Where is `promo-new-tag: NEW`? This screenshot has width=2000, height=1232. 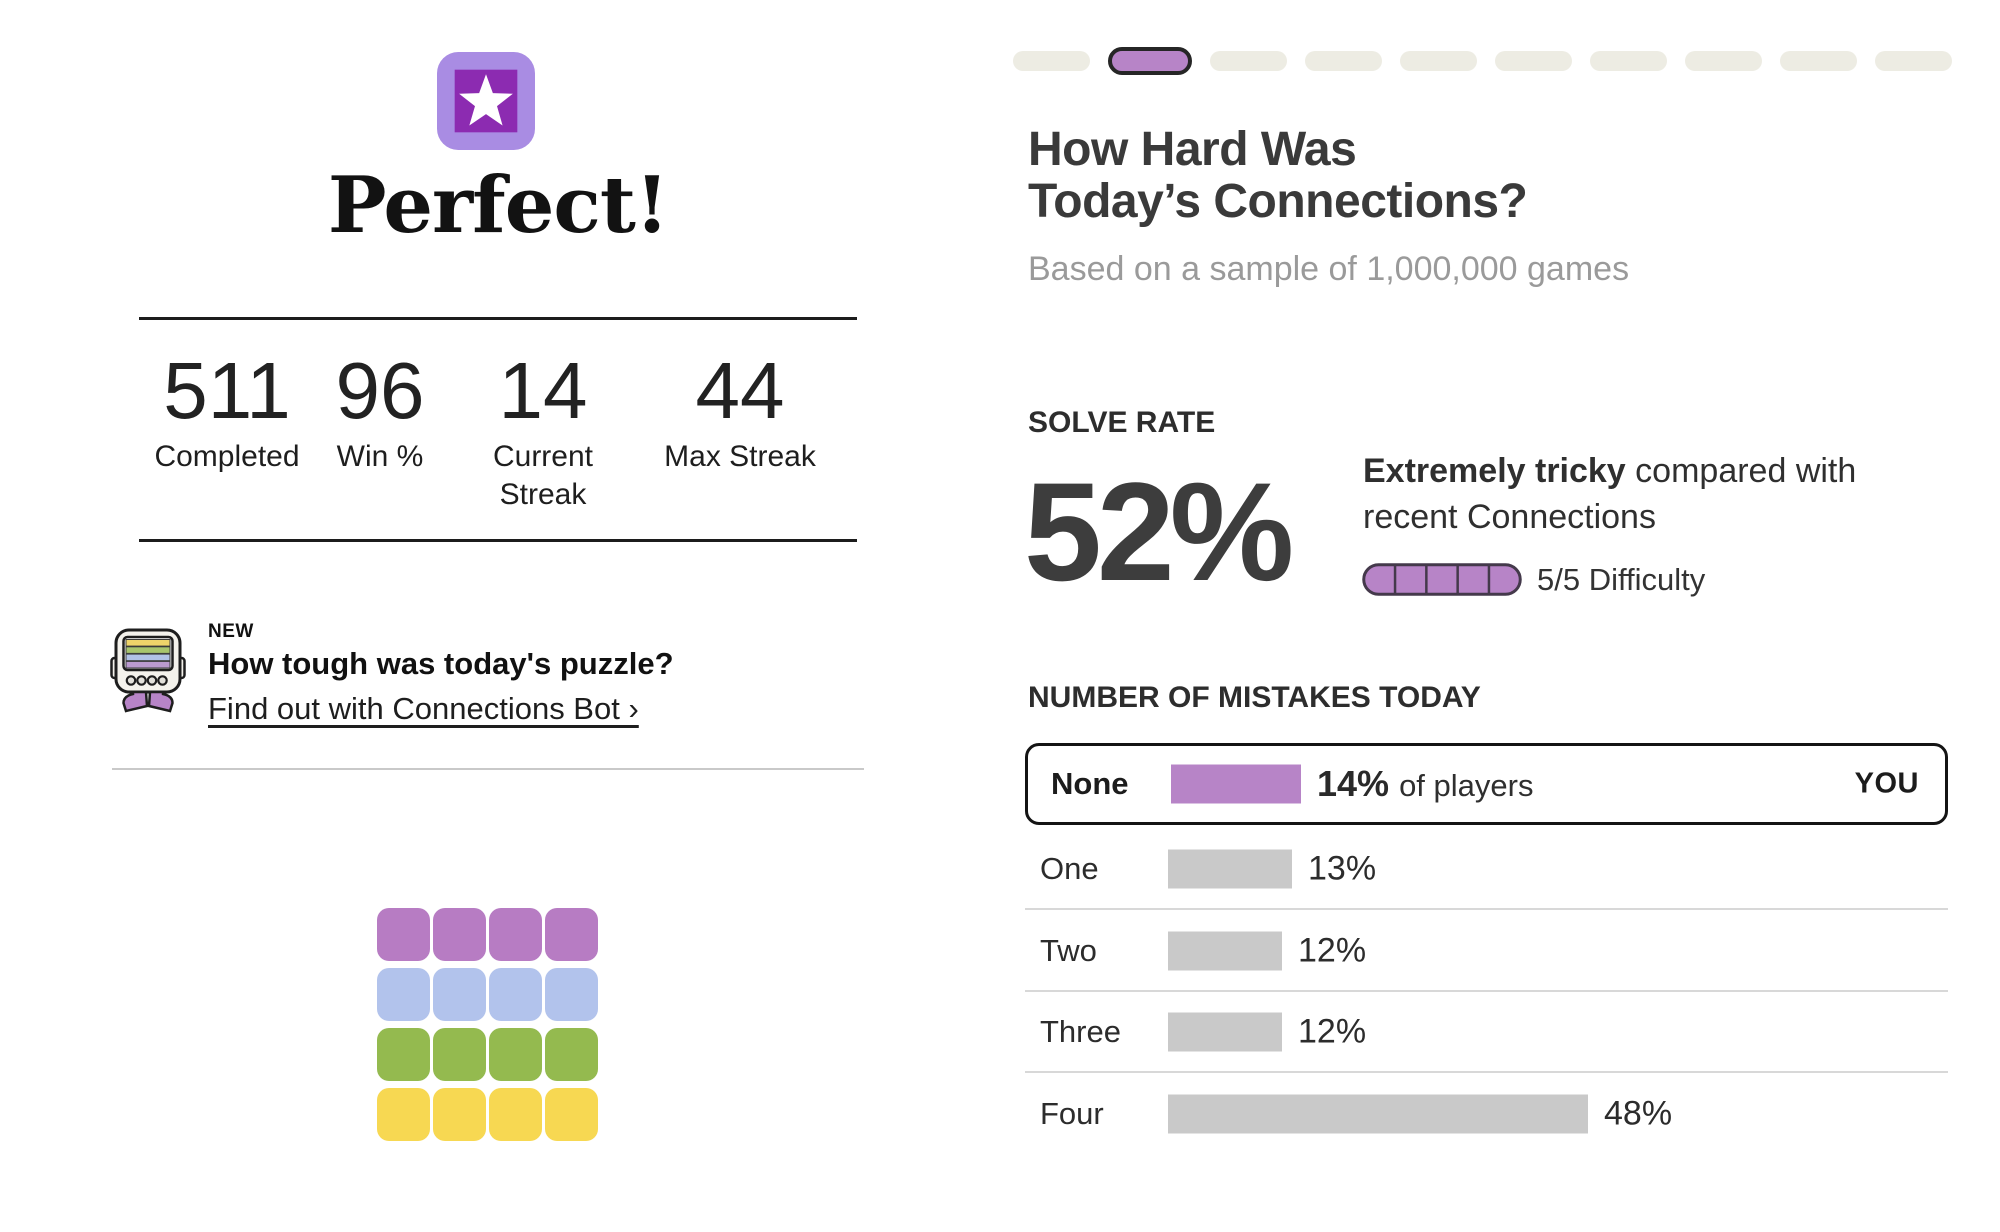 promo-new-tag: NEW is located at coordinates (231, 631).